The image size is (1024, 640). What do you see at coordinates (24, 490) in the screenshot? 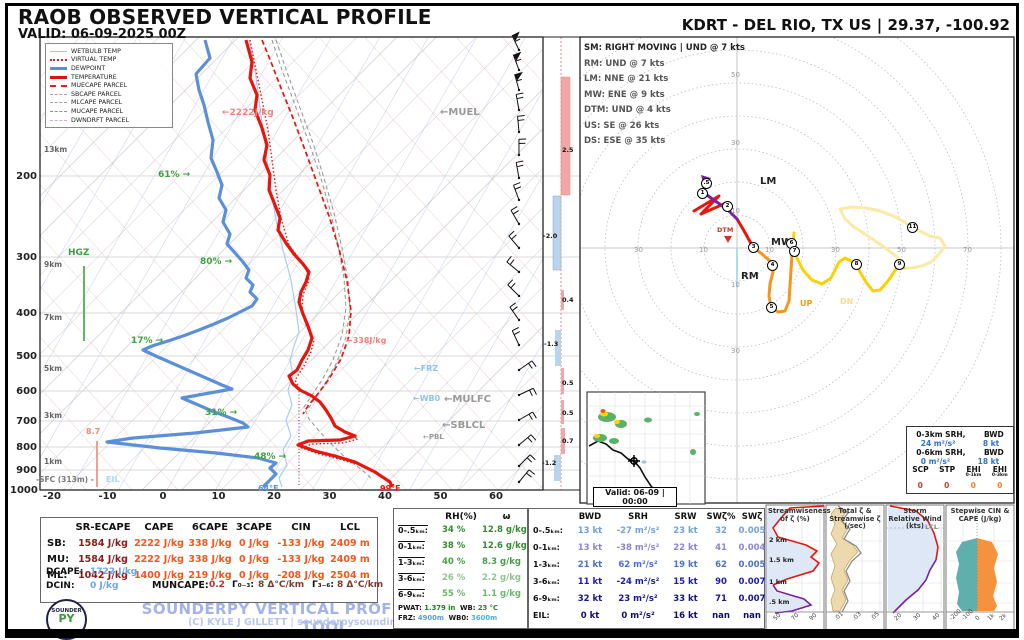
I see `pressure-tick: 1000` at bounding box center [24, 490].